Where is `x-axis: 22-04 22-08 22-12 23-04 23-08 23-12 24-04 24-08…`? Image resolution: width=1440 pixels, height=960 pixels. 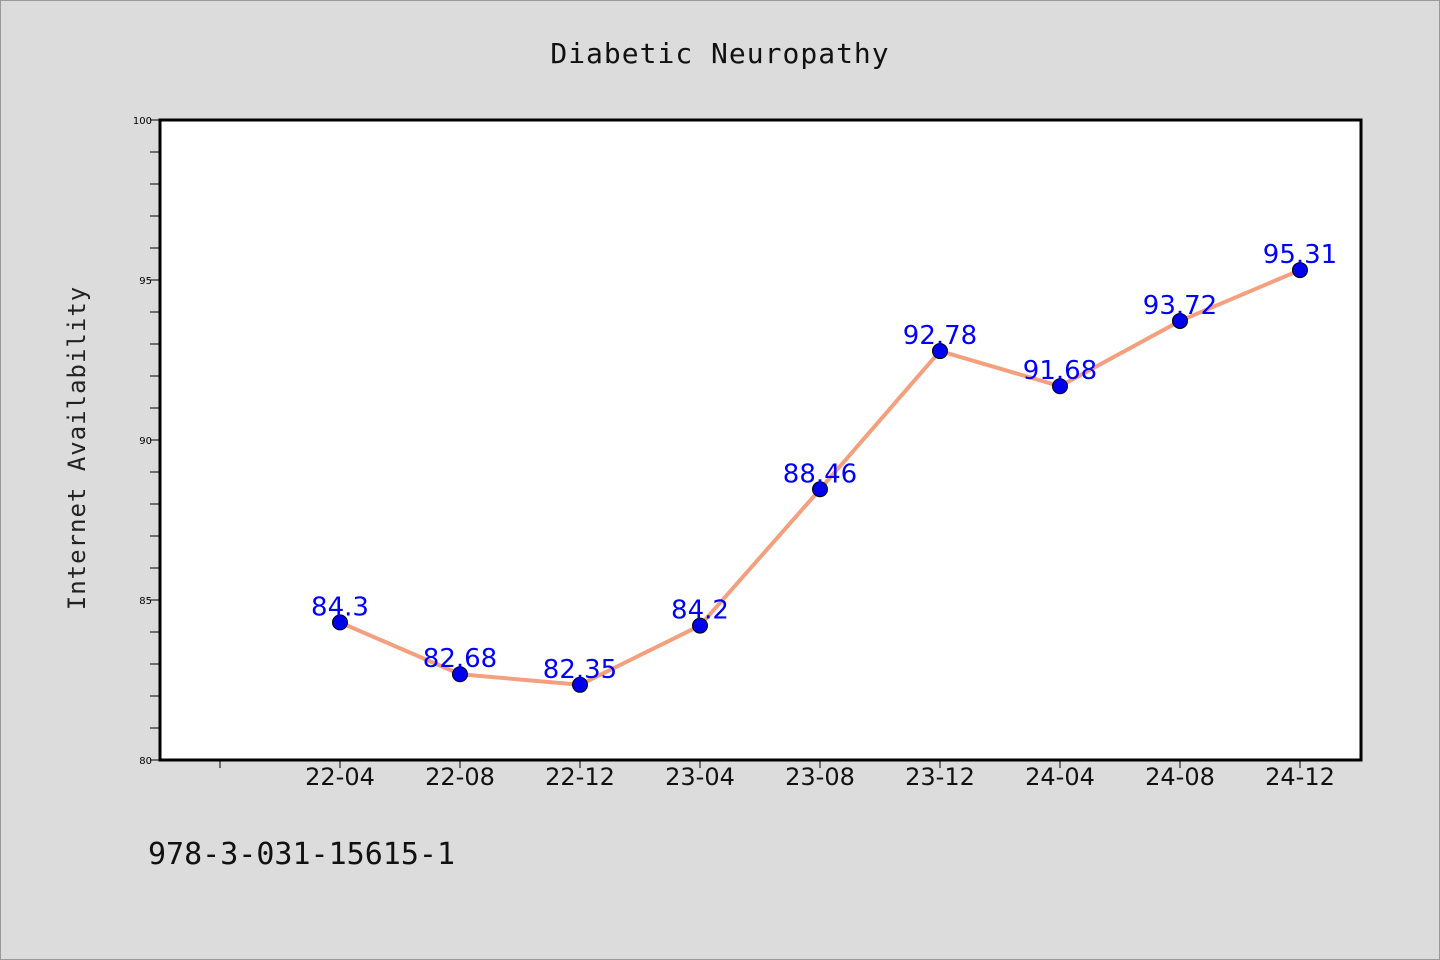
x-axis: 22-04 22-08 22-12 23-04 23-08 23-12 24-04 24-08… is located at coordinates (777, 775).